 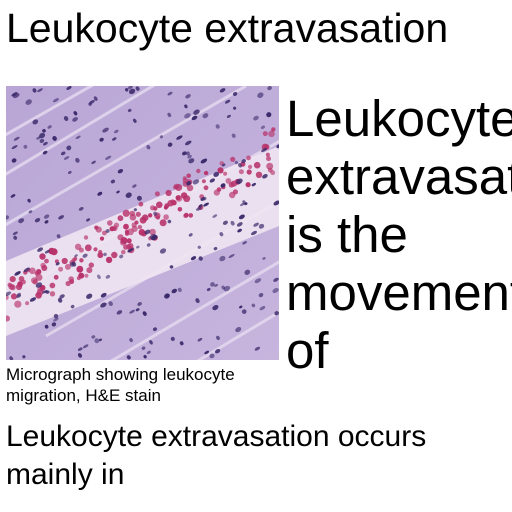 What do you see at coordinates (399, 118) in the screenshot?
I see `lead-line: Leukocyte` at bounding box center [399, 118].